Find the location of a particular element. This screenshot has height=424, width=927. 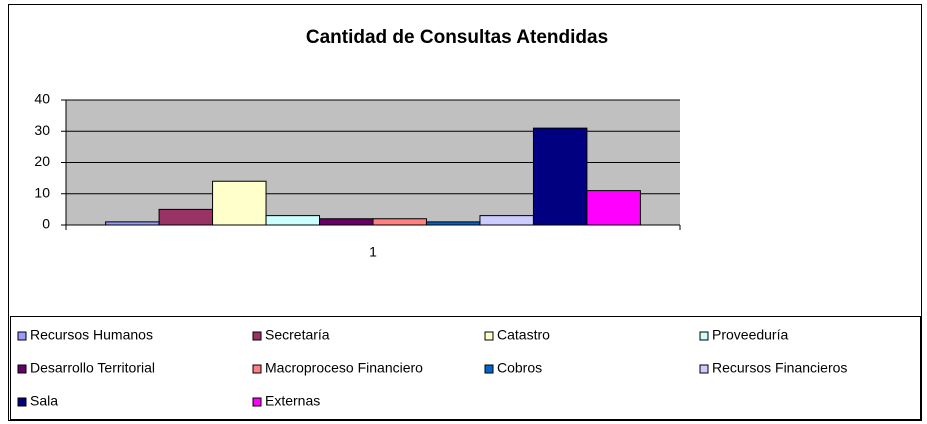

x-tick-label: 1 is located at coordinates (373, 252).